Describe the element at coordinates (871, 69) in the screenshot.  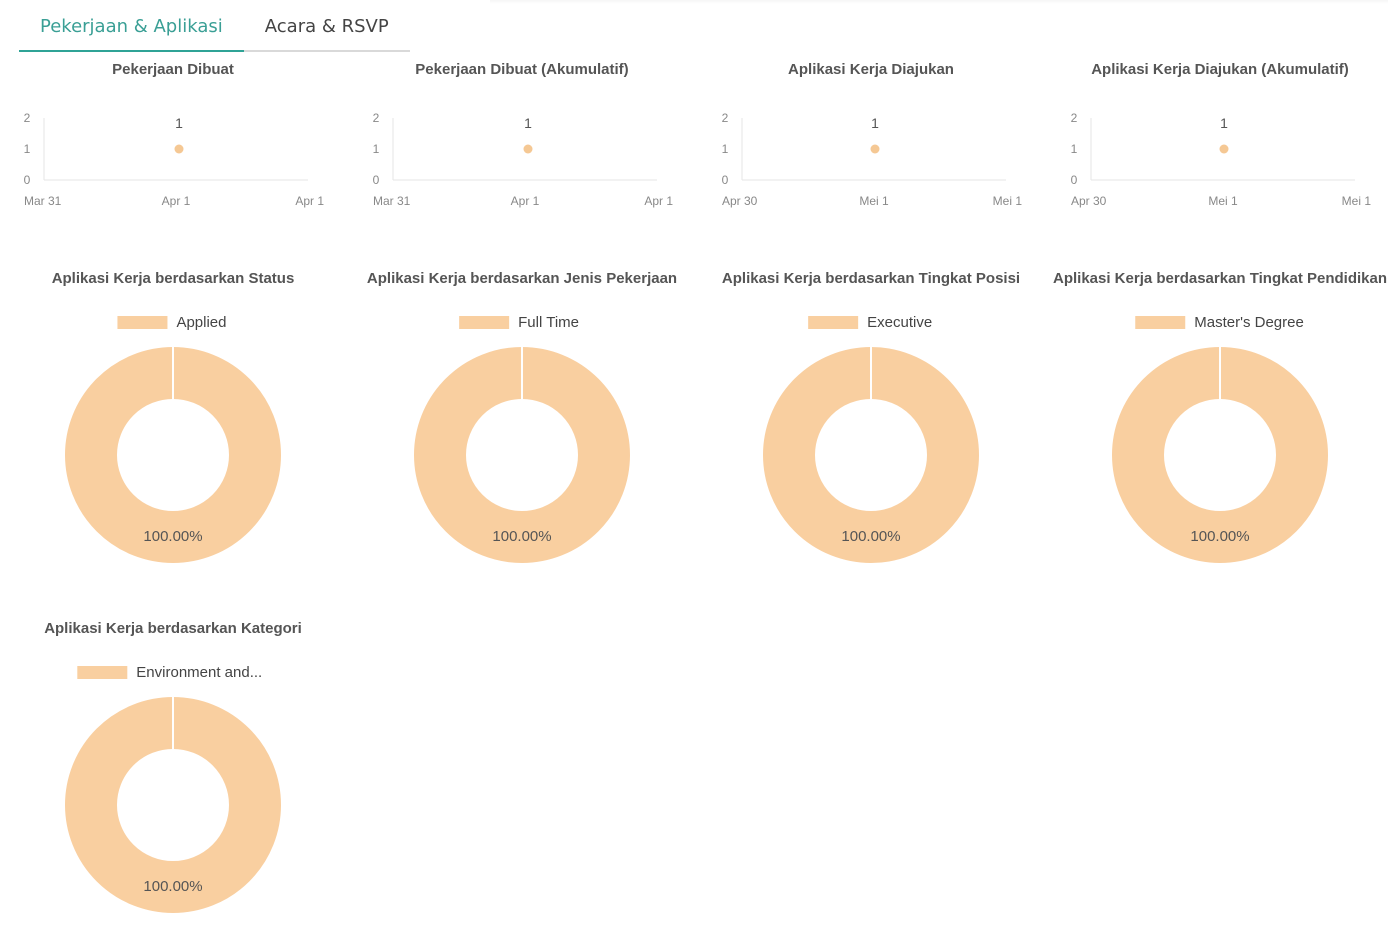
I see `chart-title: Aplikasi Kerja Diajukan` at that location.